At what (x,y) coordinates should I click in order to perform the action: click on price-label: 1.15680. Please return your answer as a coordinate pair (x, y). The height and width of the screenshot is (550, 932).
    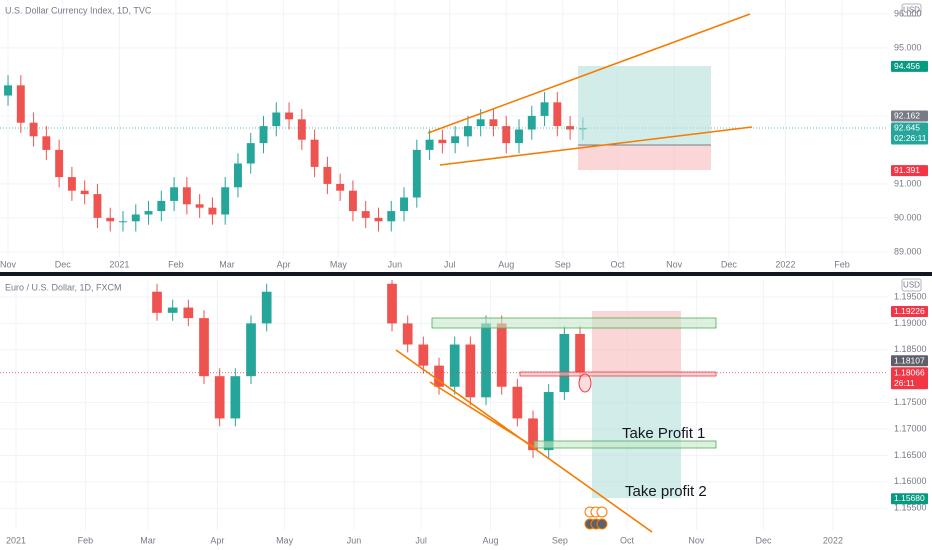
    Looking at the image, I should click on (909, 498).